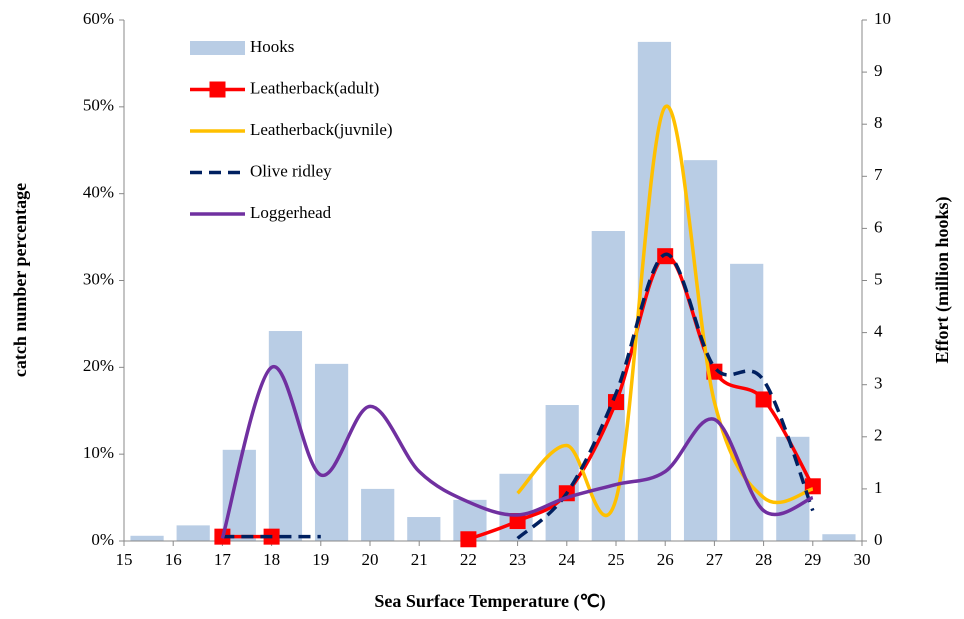  Describe the element at coordinates (419, 559) in the screenshot. I see `x-tick-label: 21` at that location.